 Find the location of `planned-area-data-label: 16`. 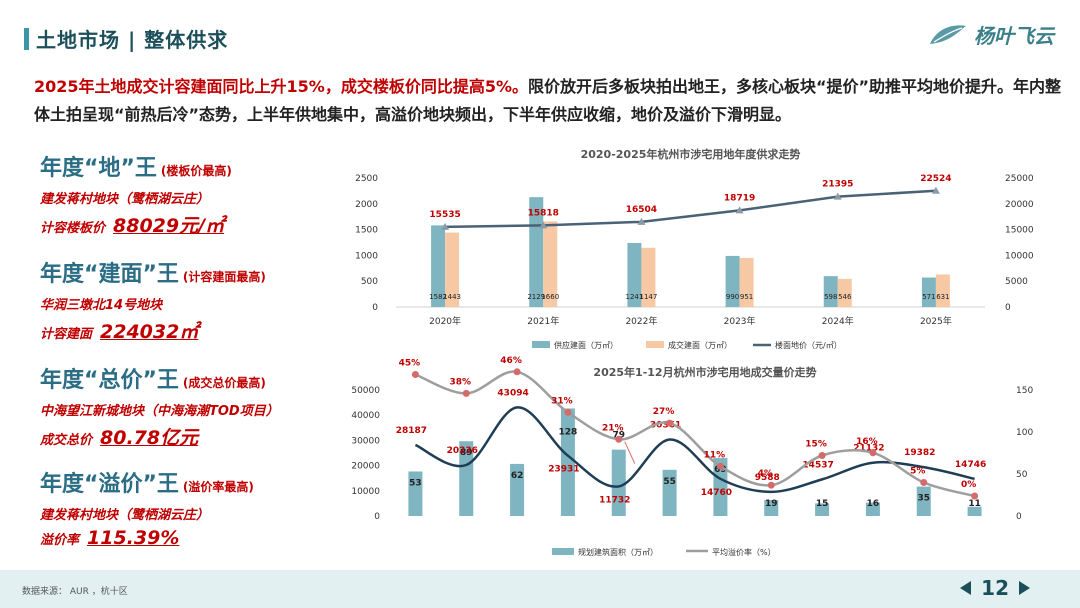

planned-area-data-label: 16 is located at coordinates (873, 504).